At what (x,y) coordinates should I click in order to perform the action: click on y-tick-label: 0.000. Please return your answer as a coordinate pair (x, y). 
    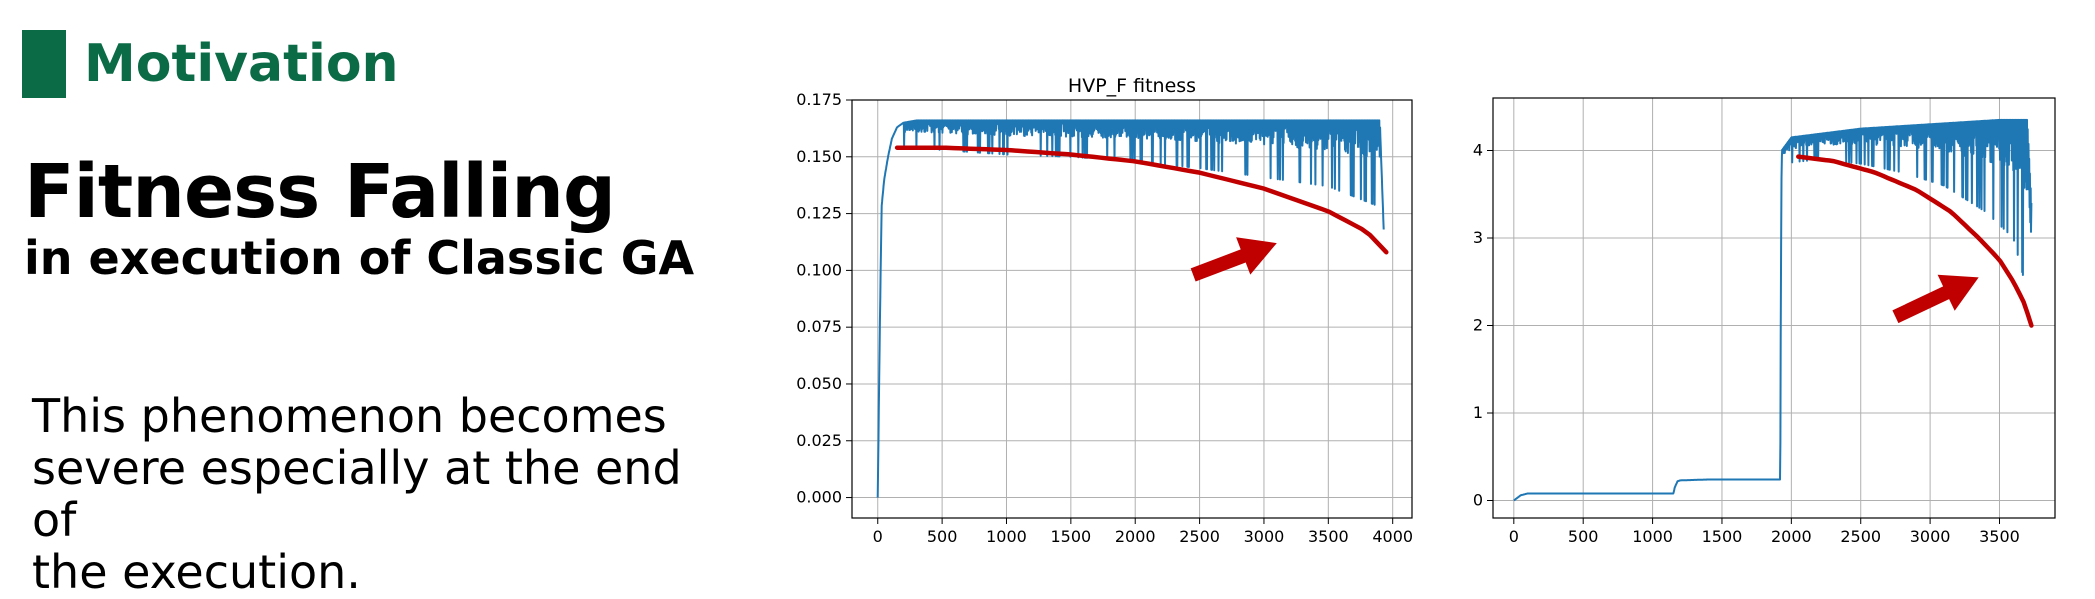
    Looking at the image, I should click on (819, 497).